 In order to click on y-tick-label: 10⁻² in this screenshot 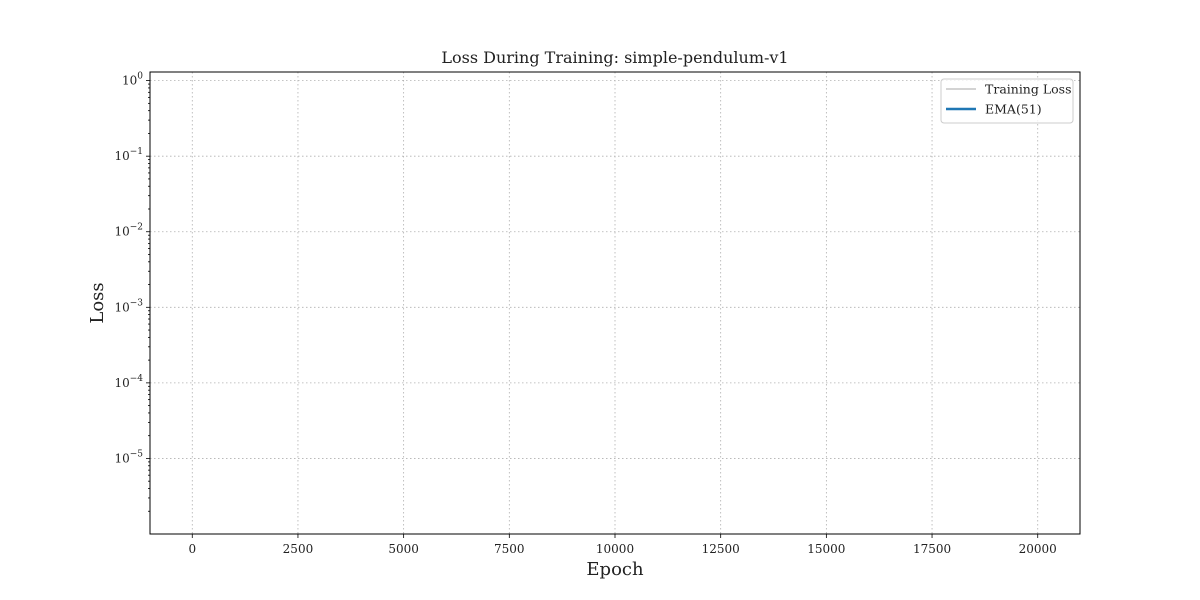, I will do `click(128, 231)`.